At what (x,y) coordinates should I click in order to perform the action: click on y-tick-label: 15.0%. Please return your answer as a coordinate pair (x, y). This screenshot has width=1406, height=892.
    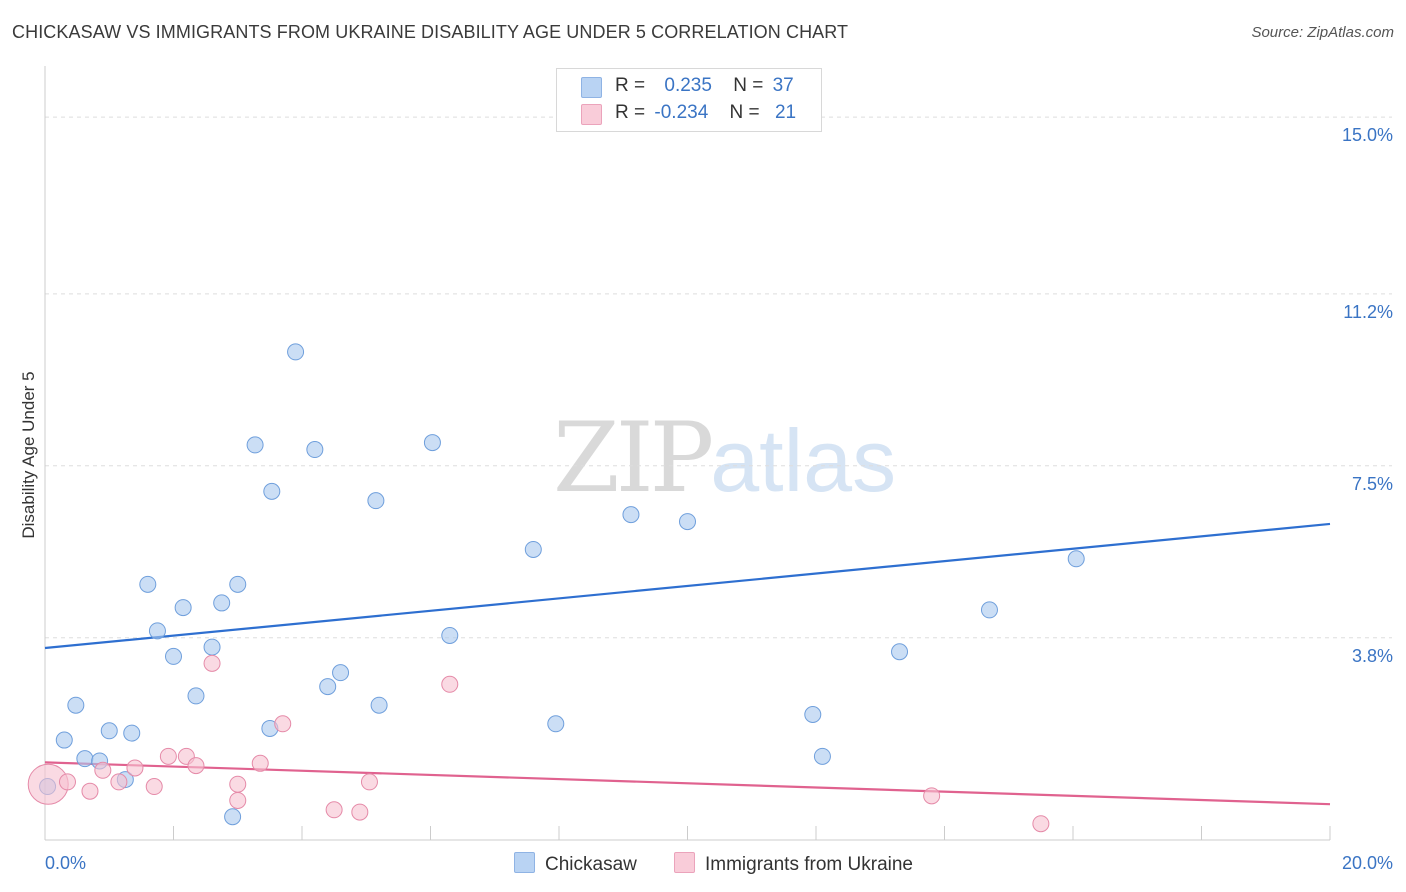
    Looking at the image, I should click on (1367, 135).